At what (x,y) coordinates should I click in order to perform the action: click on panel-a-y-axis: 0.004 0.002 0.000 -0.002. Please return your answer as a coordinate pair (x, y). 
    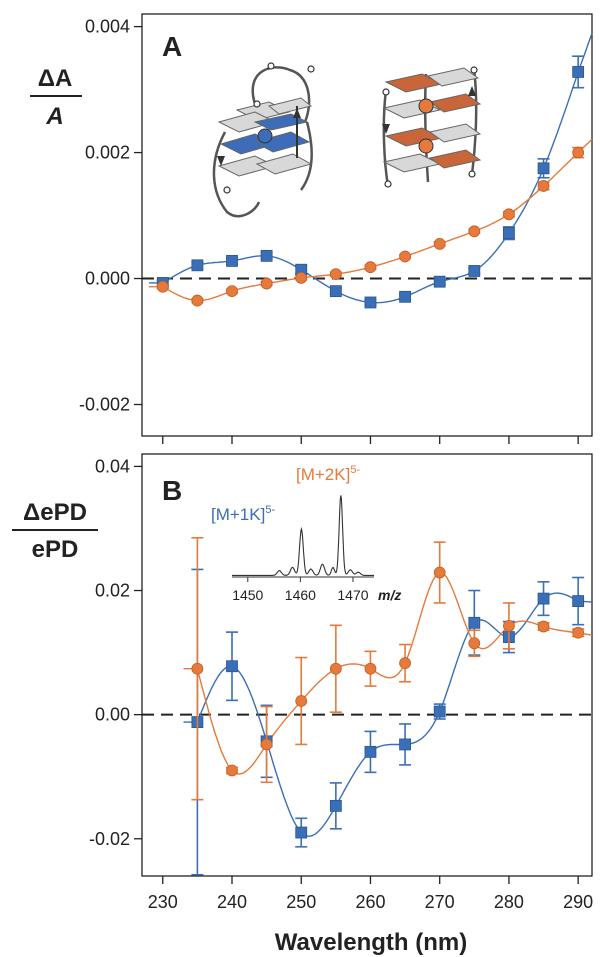
    Looking at the image, I should click on (110, 216).